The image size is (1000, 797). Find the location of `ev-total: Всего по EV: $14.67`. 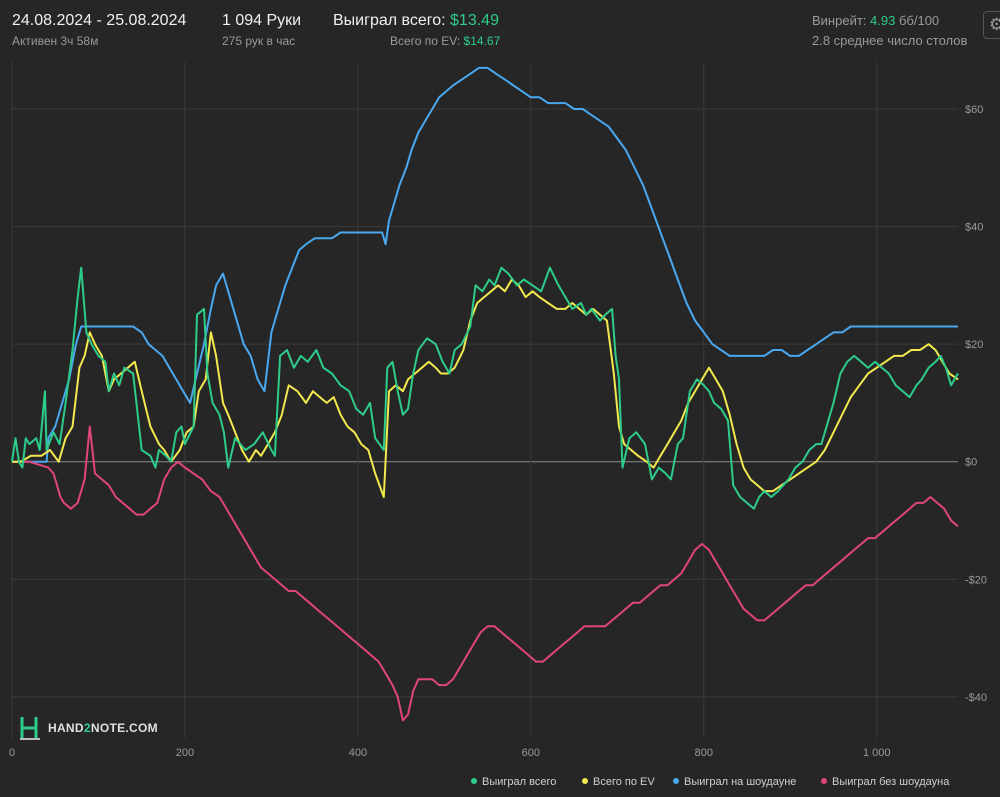

ev-total: Всего по EV: $14.67 is located at coordinates (445, 41).